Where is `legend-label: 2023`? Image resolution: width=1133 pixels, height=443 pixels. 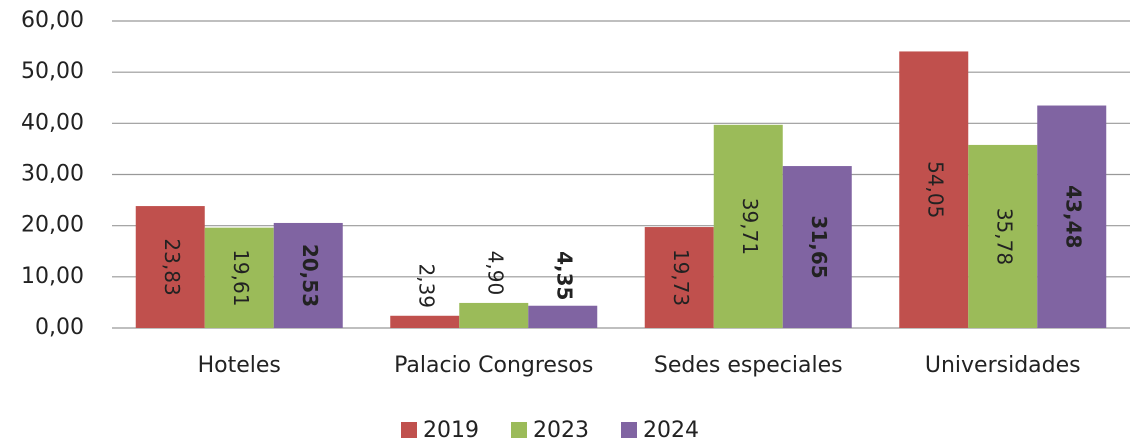 legend-label: 2023 is located at coordinates (561, 430).